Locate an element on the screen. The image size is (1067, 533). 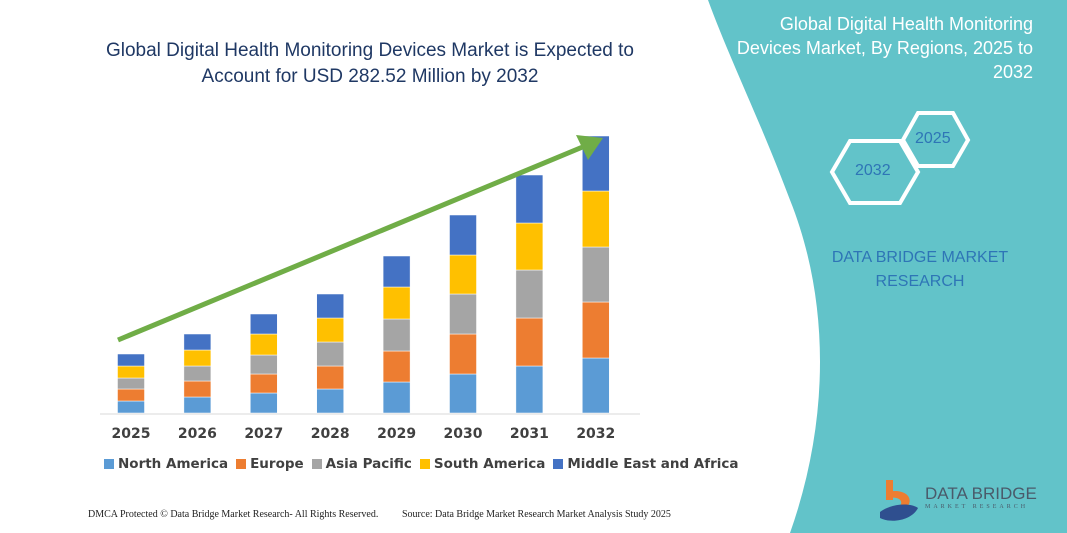
legend-item: South America is located at coordinates (482, 464).